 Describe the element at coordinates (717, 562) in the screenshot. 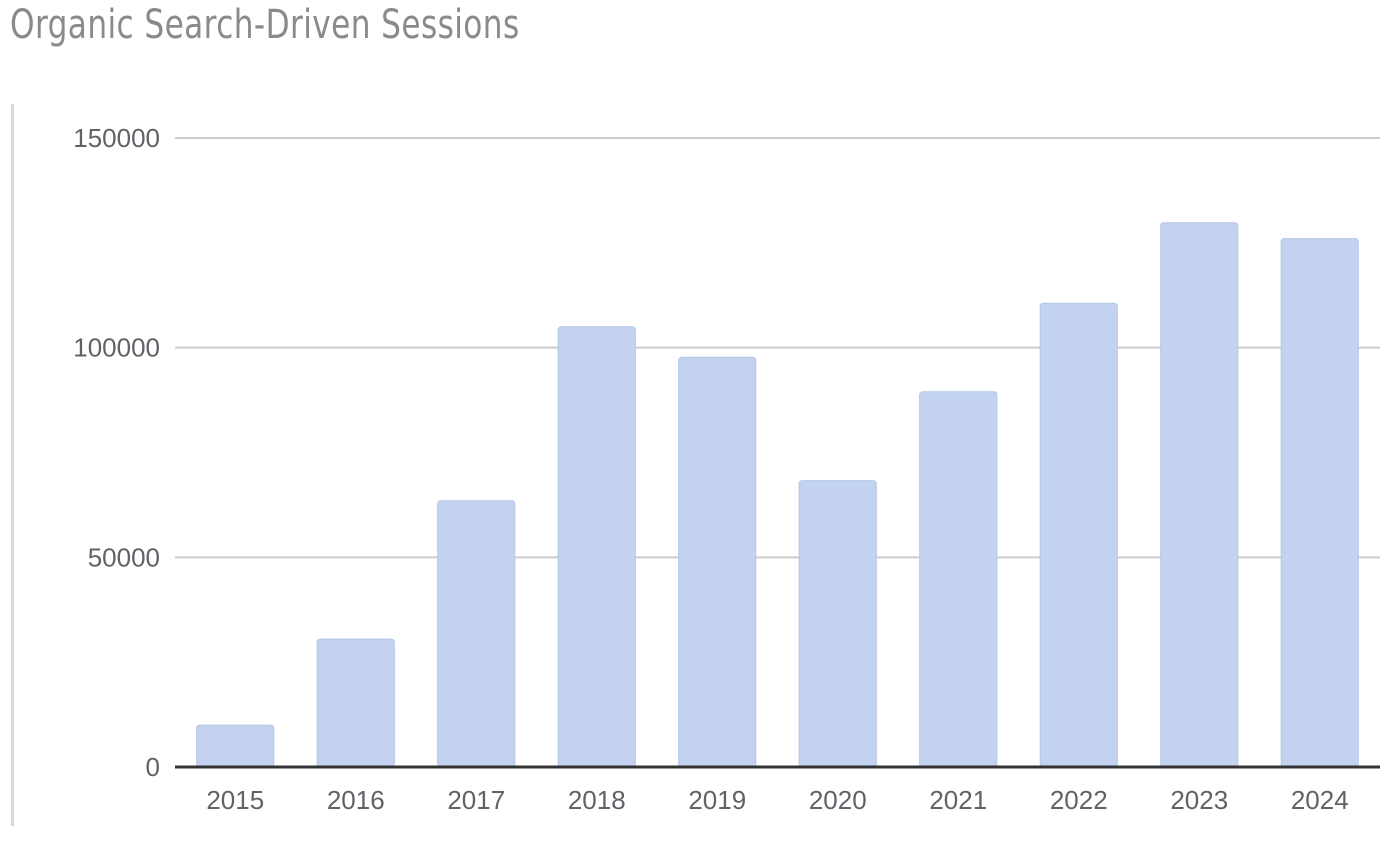

I see `bar-2019` at that location.